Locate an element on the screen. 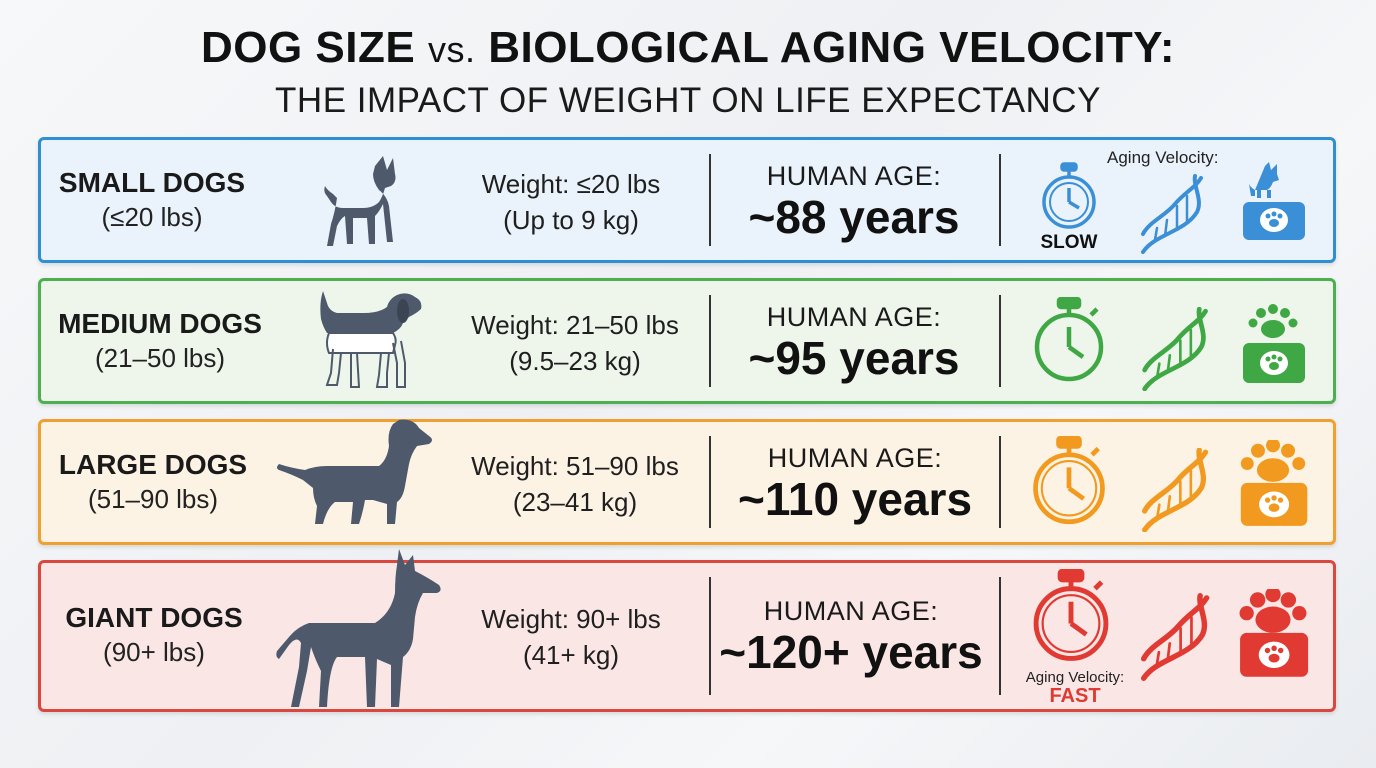 This screenshot has width=1376, height=768. weight-kg: (23–41 kg) is located at coordinates (575, 502).